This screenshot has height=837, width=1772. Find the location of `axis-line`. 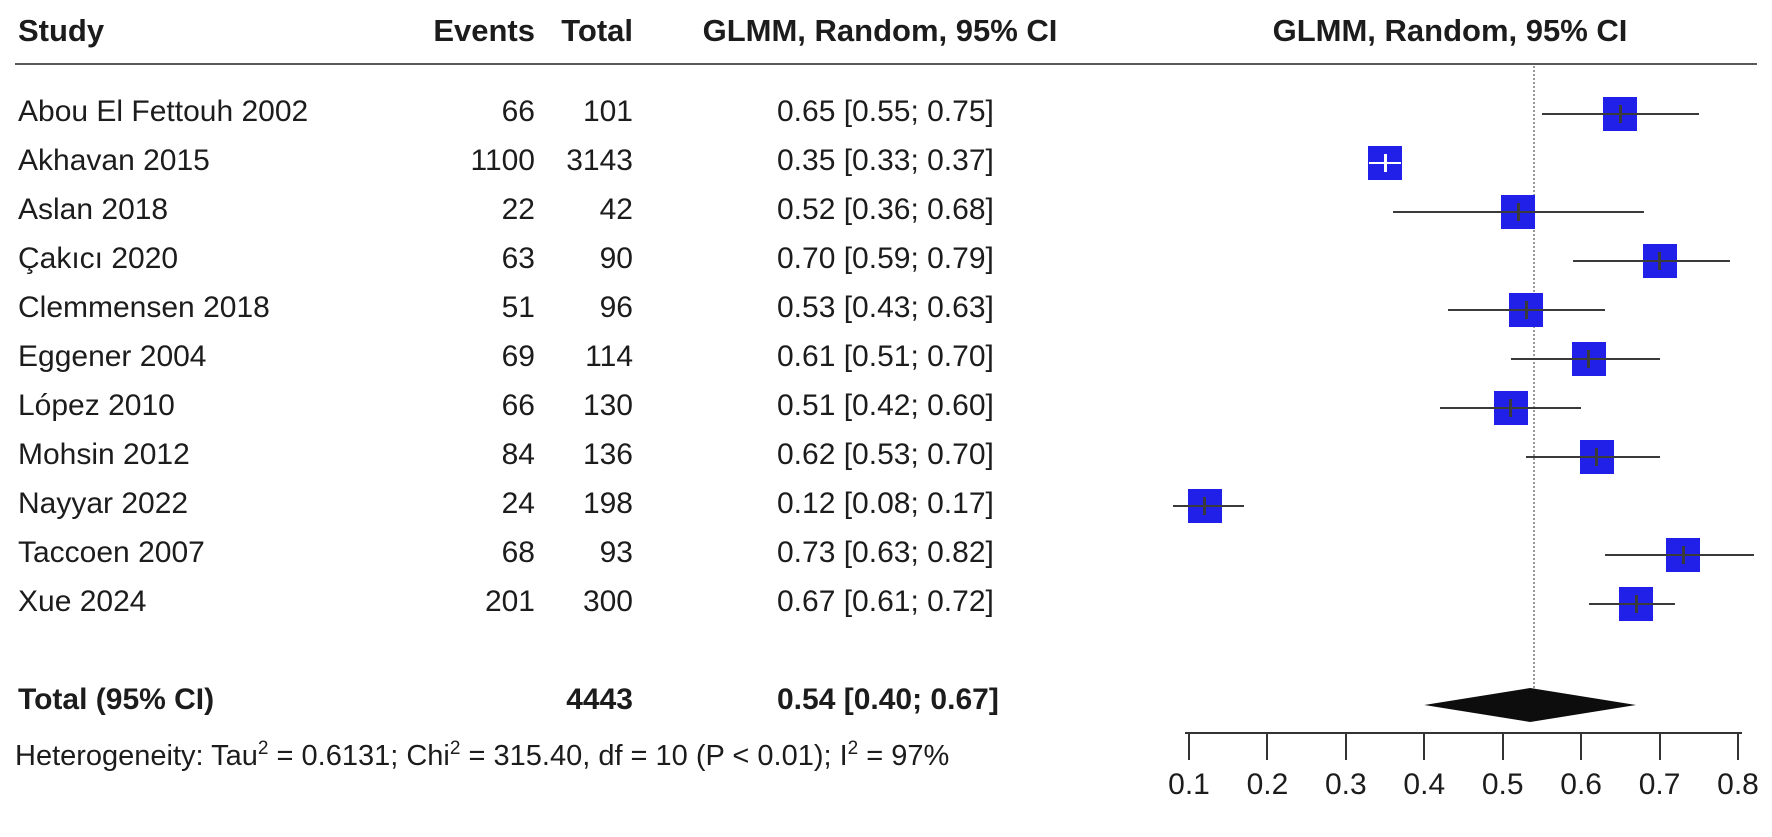

axis-line is located at coordinates (1463, 733).